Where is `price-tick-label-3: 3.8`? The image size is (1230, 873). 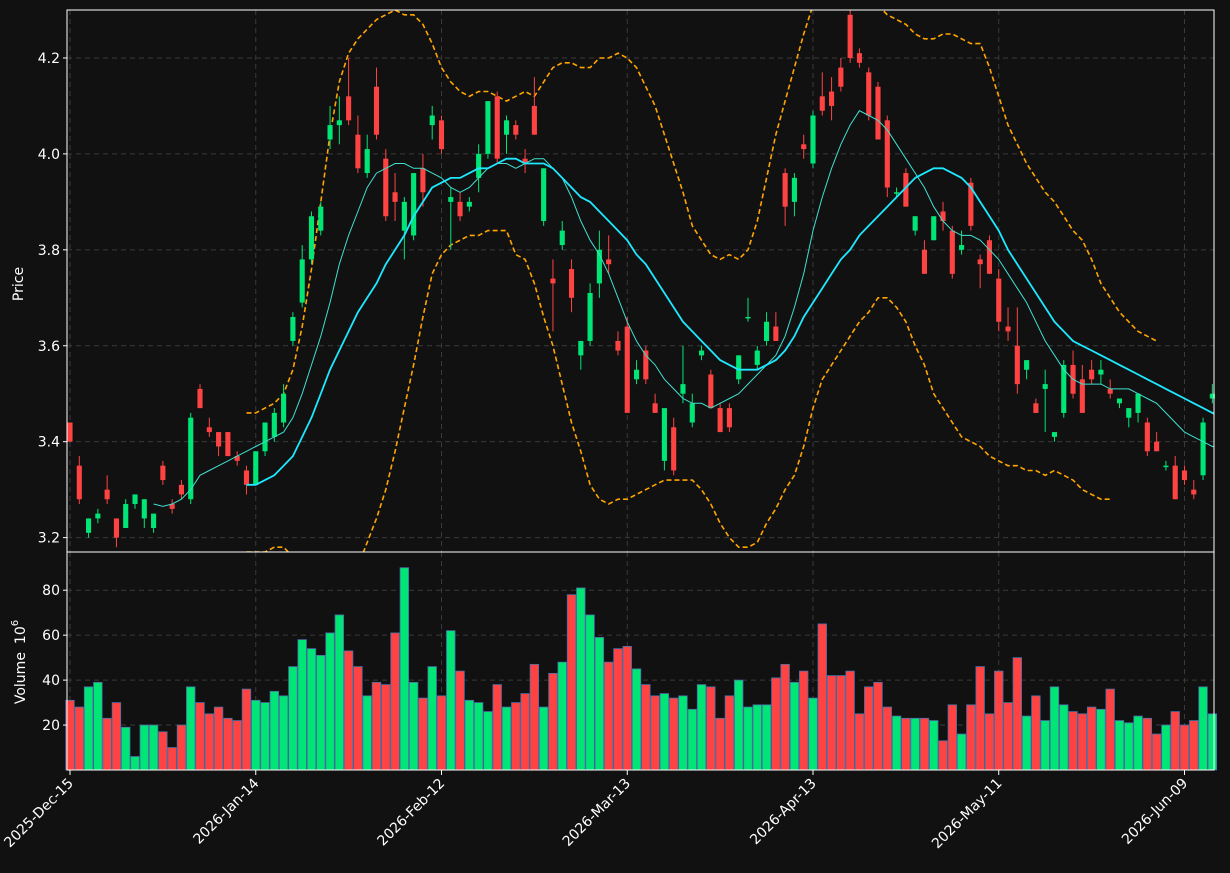
price-tick-label-3: 3.8 is located at coordinates (49, 251).